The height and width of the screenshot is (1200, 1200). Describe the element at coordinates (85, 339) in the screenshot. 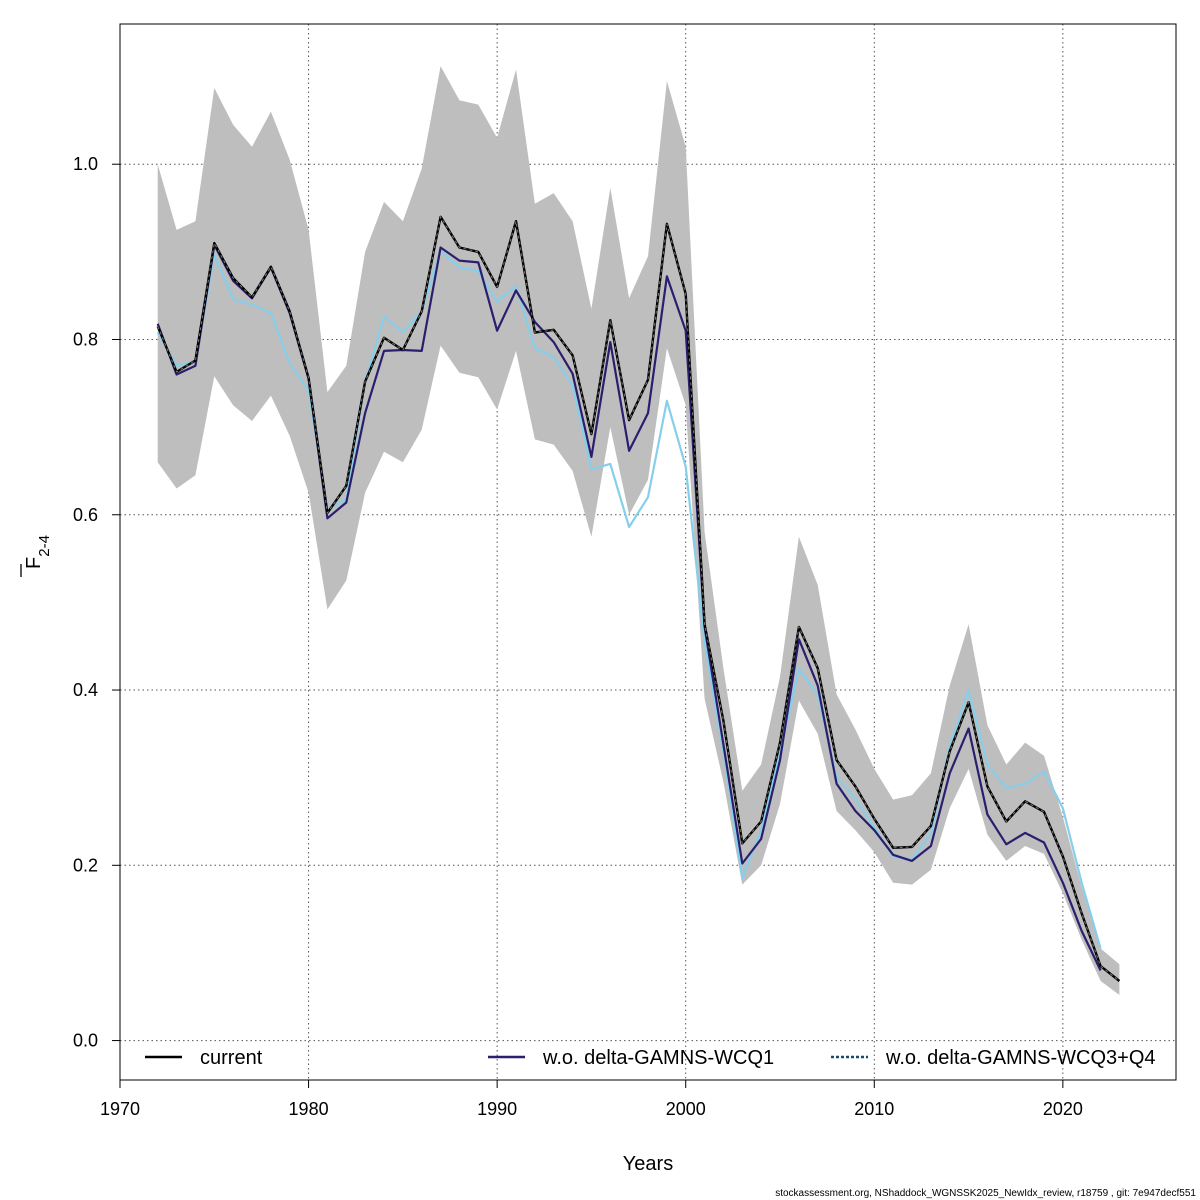

I see `y-tick-label-0.8: 0.8` at that location.